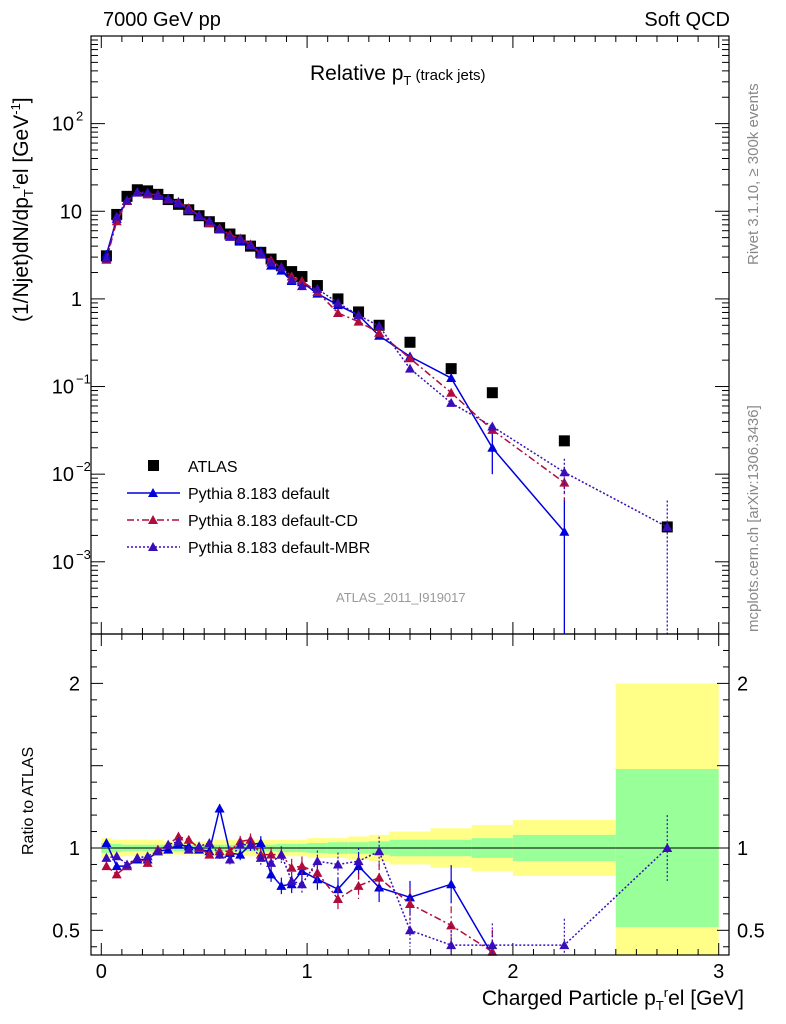 The image size is (786, 1024). What do you see at coordinates (398, 75) in the screenshot?
I see `plot-title: Relative pT (track jets)` at bounding box center [398, 75].